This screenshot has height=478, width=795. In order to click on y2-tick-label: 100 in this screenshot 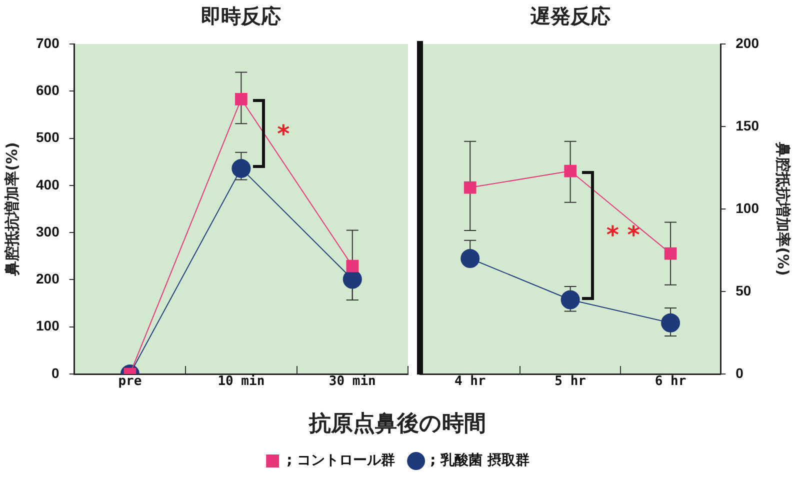, I will do `click(748, 208)`.